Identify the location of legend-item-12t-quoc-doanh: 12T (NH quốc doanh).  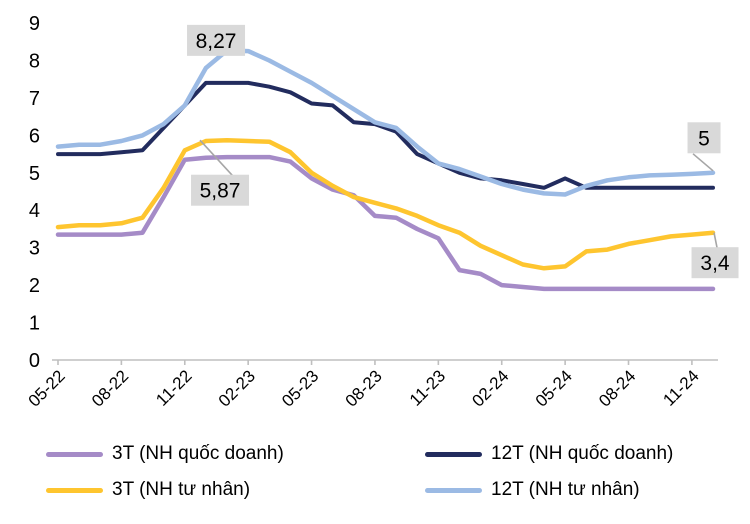
(587, 454).